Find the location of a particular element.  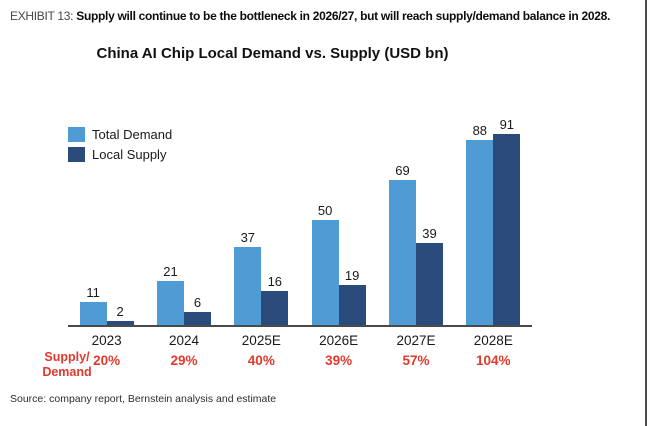

bar-col-supply: 2 is located at coordinates (120, 314).